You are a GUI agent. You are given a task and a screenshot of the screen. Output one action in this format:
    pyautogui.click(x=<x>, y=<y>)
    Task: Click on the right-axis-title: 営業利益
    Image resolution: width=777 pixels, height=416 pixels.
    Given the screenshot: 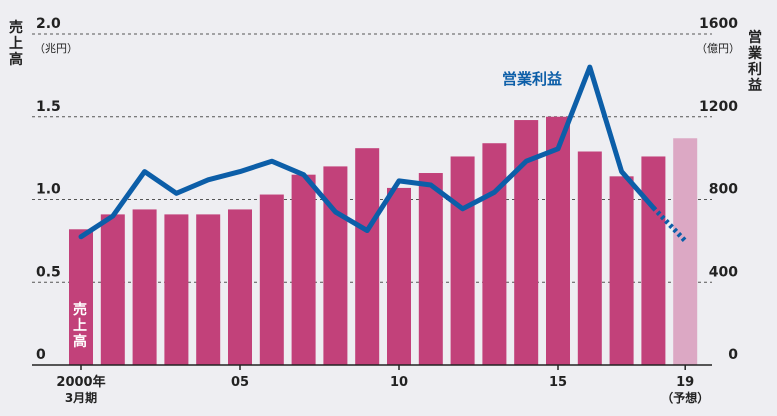 What is the action you would take?
    pyautogui.click(x=755, y=62)
    